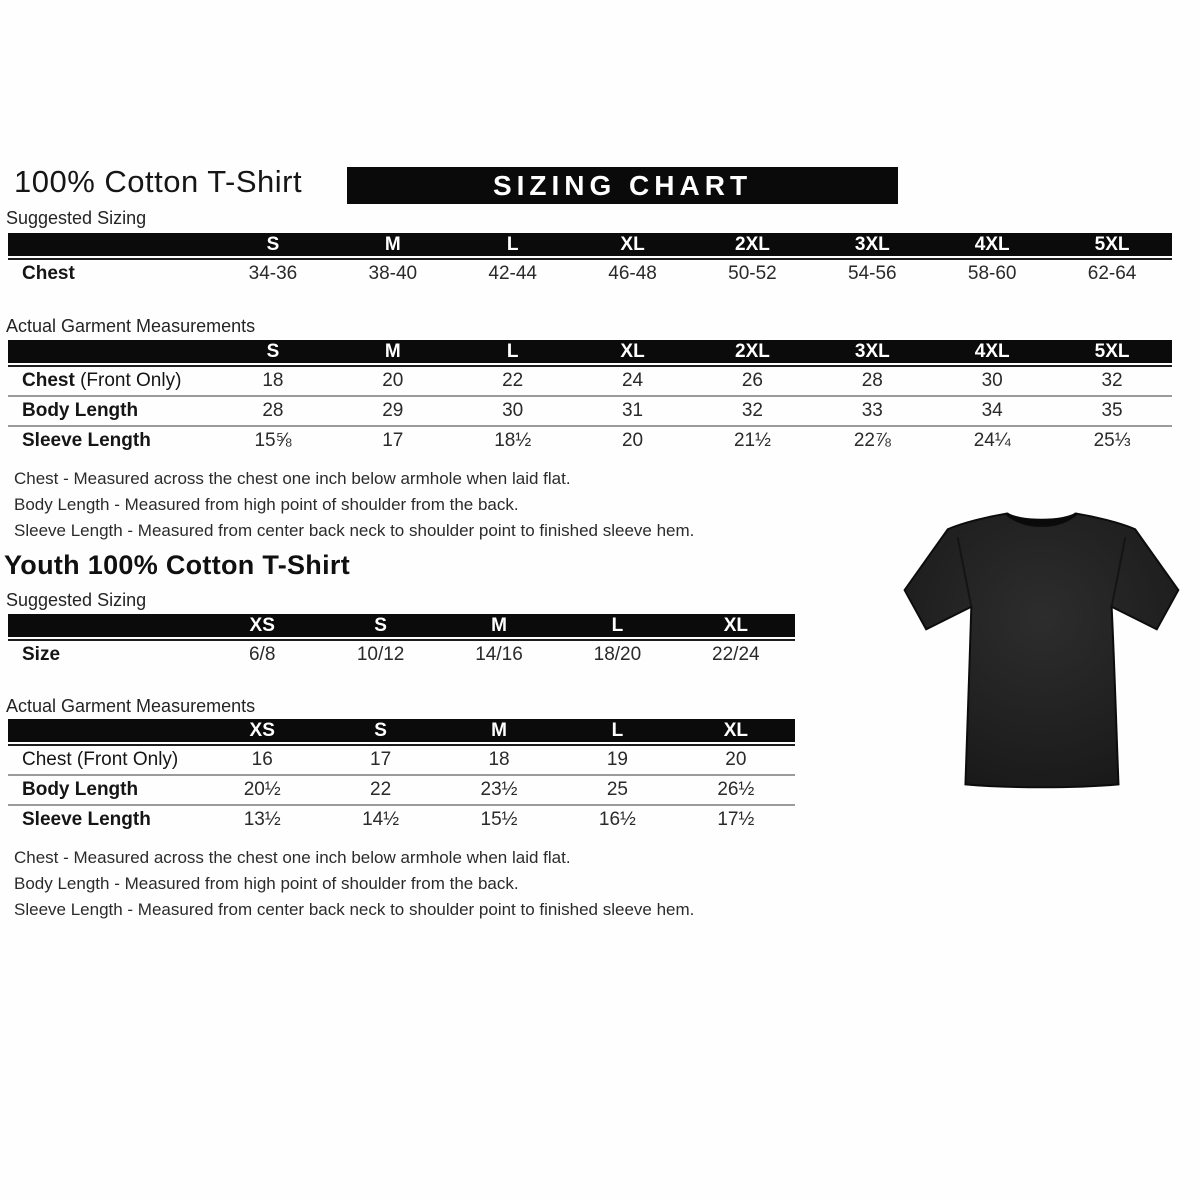 Image resolution: width=1200 pixels, height=1200 pixels. I want to click on measurement-cell: 54-56, so click(872, 273).